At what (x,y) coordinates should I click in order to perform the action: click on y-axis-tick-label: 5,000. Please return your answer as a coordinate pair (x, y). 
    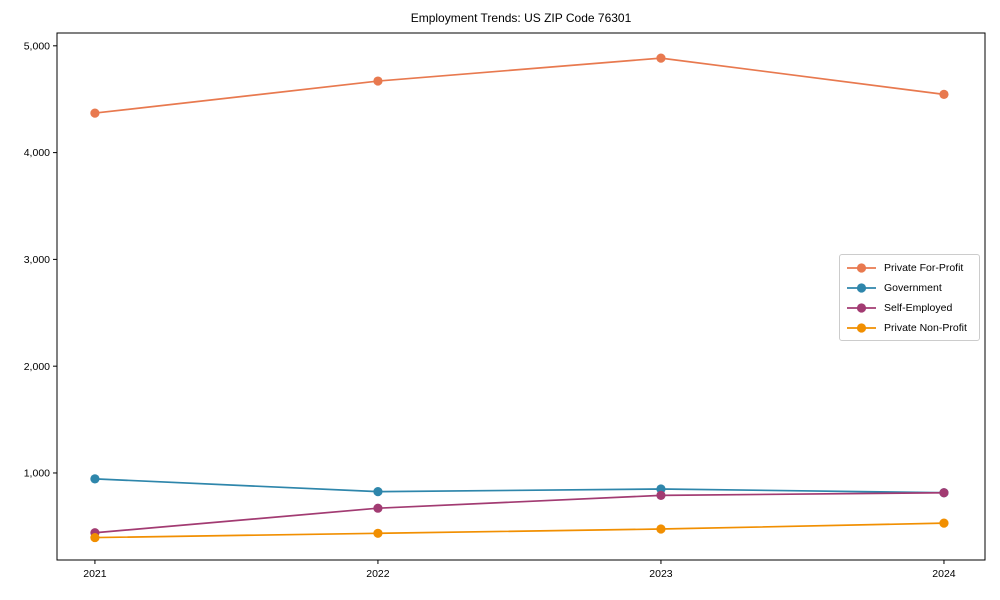
    Looking at the image, I should click on (37, 46).